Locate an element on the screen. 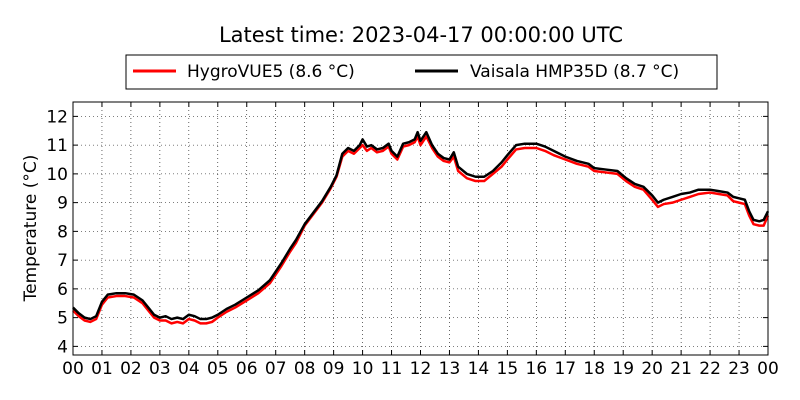 This screenshot has height=400, width=800. x-tick-label: 18 is located at coordinates (594, 369).